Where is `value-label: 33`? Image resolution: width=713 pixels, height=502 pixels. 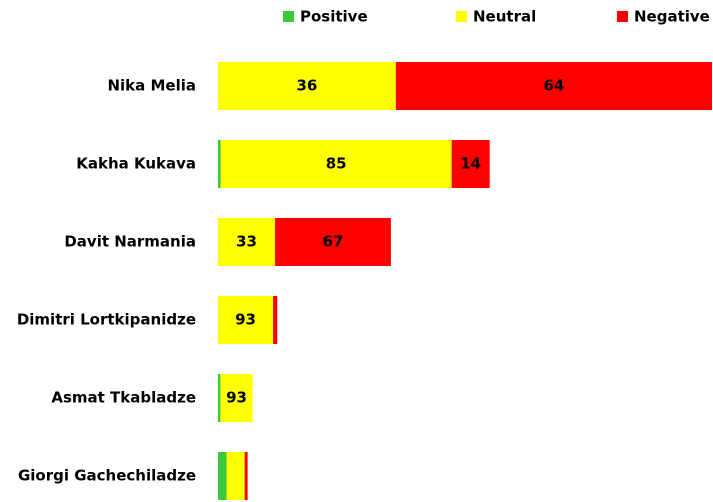
value-label: 33 is located at coordinates (246, 242).